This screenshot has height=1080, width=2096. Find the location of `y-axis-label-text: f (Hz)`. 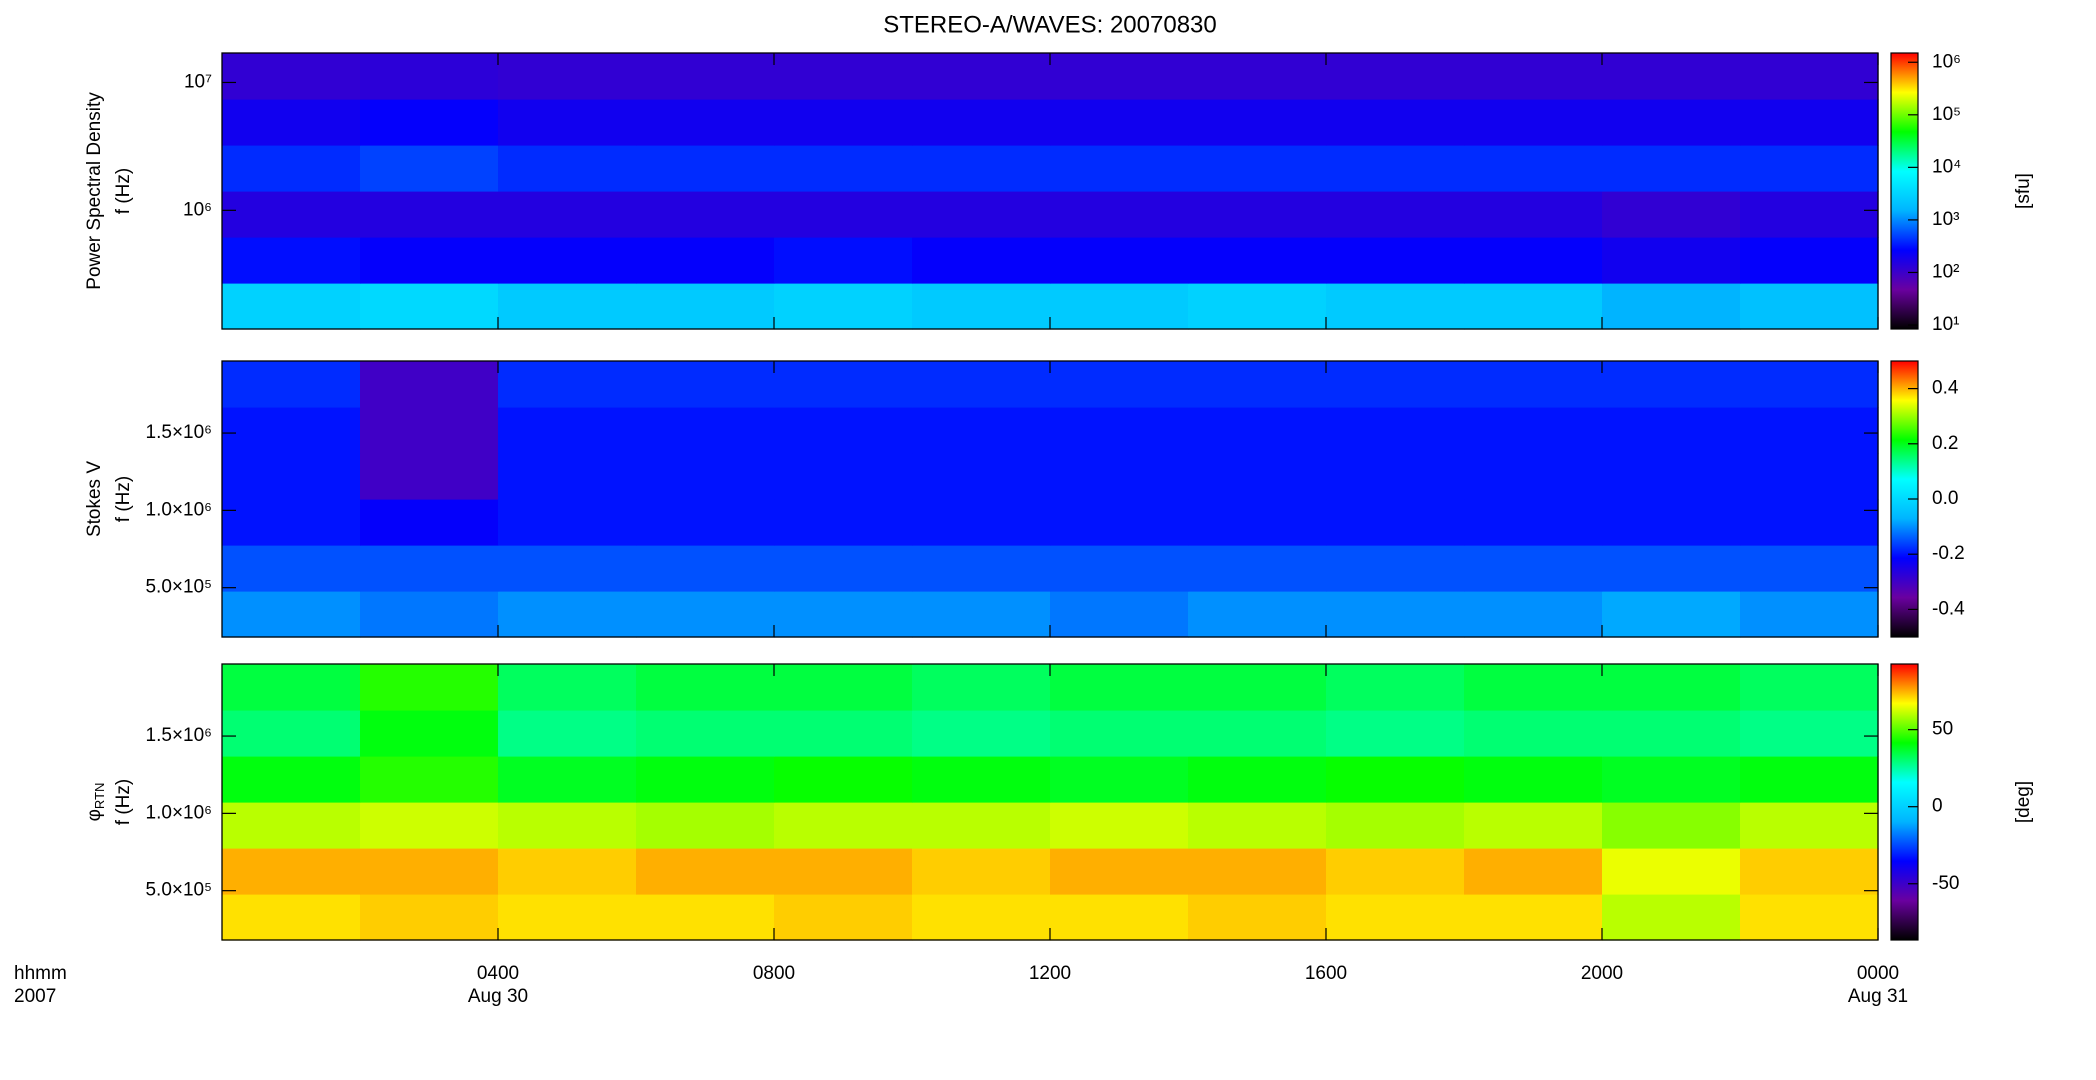

y-axis-label-text: f (Hz) is located at coordinates (123, 802).